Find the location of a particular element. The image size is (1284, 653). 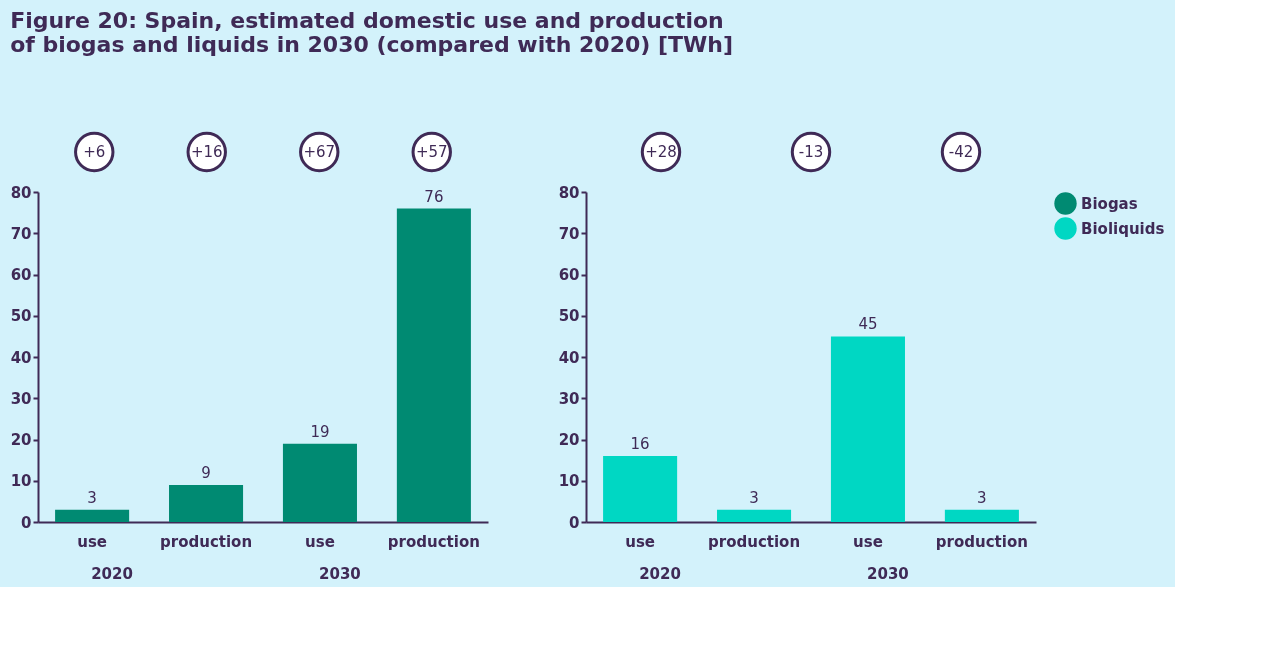

text: +6 is located at coordinates (94, 152).